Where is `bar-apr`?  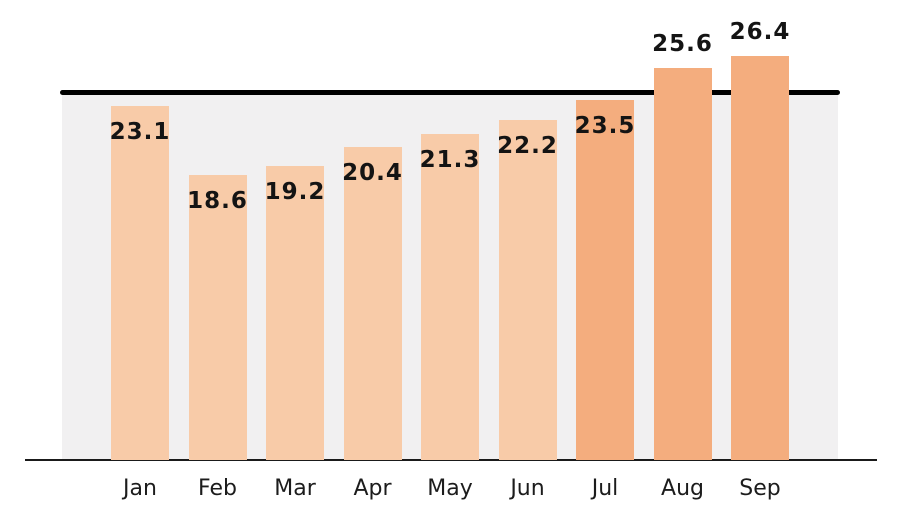 bar-apr is located at coordinates (372, 303).